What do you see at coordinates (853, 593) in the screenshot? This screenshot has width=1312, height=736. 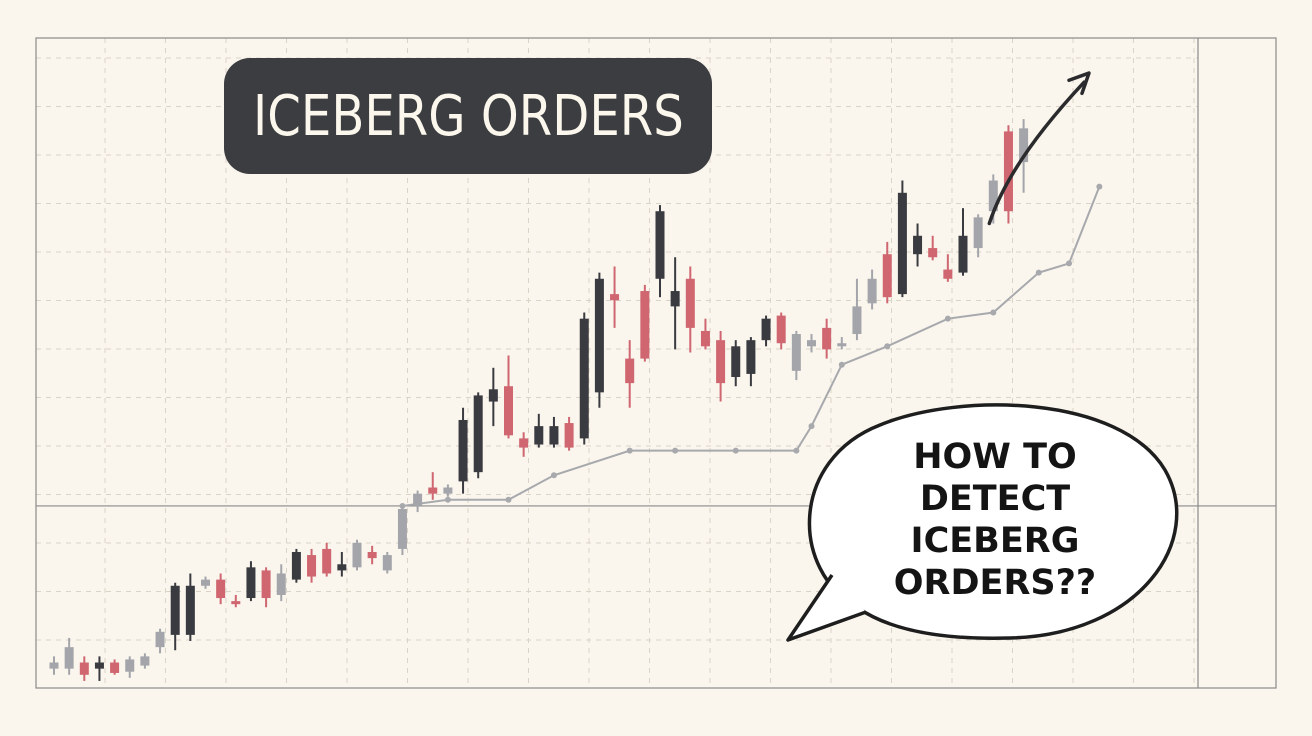 I see `speech-bubble-tail-cover` at bounding box center [853, 593].